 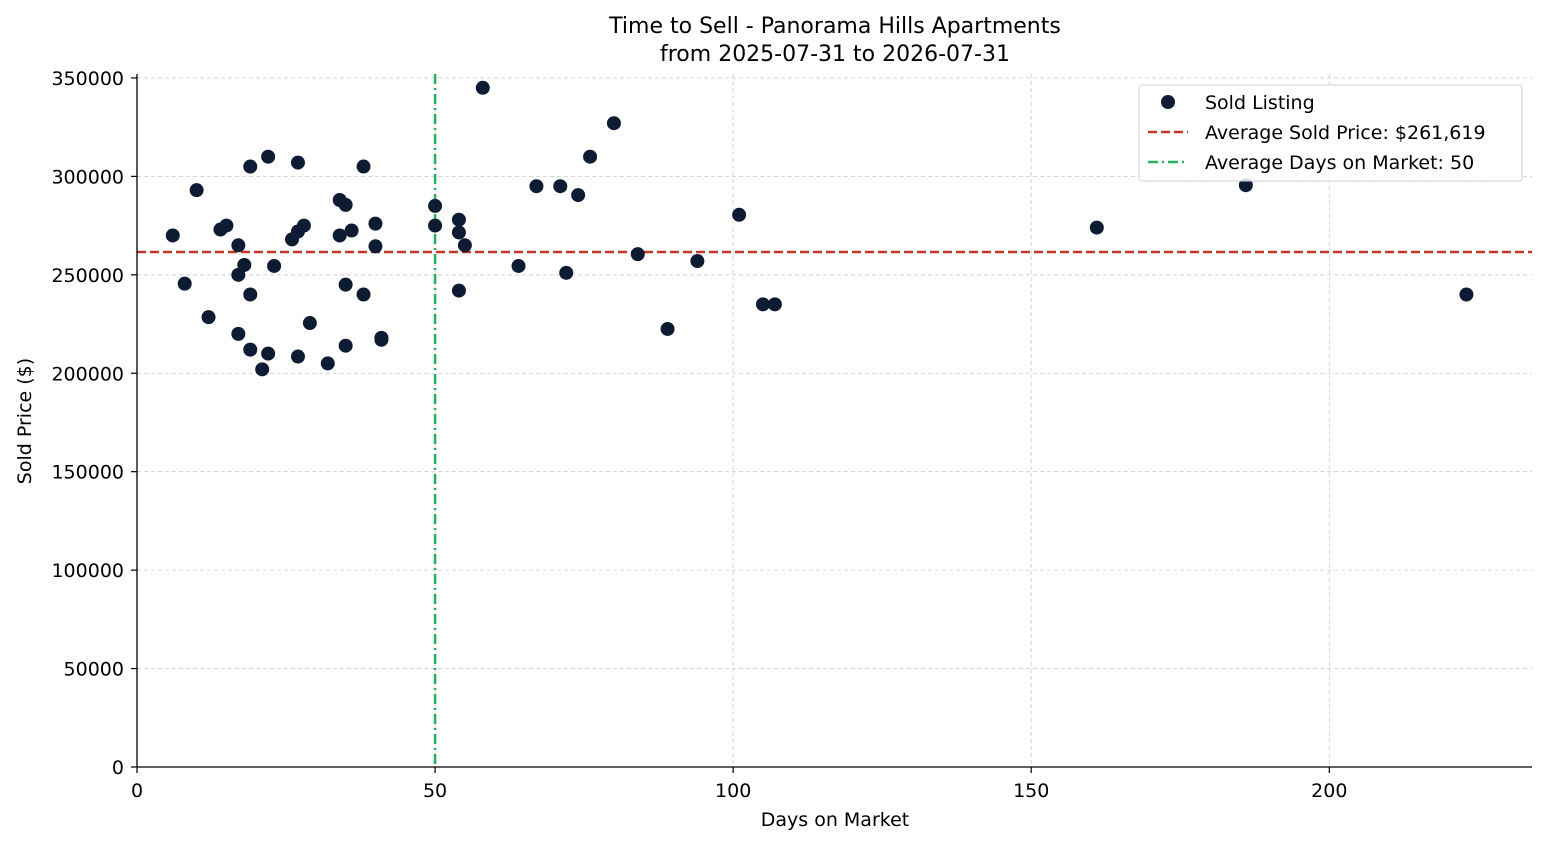 I want to click on y-tick-label: 50000, so click(x=94, y=670).